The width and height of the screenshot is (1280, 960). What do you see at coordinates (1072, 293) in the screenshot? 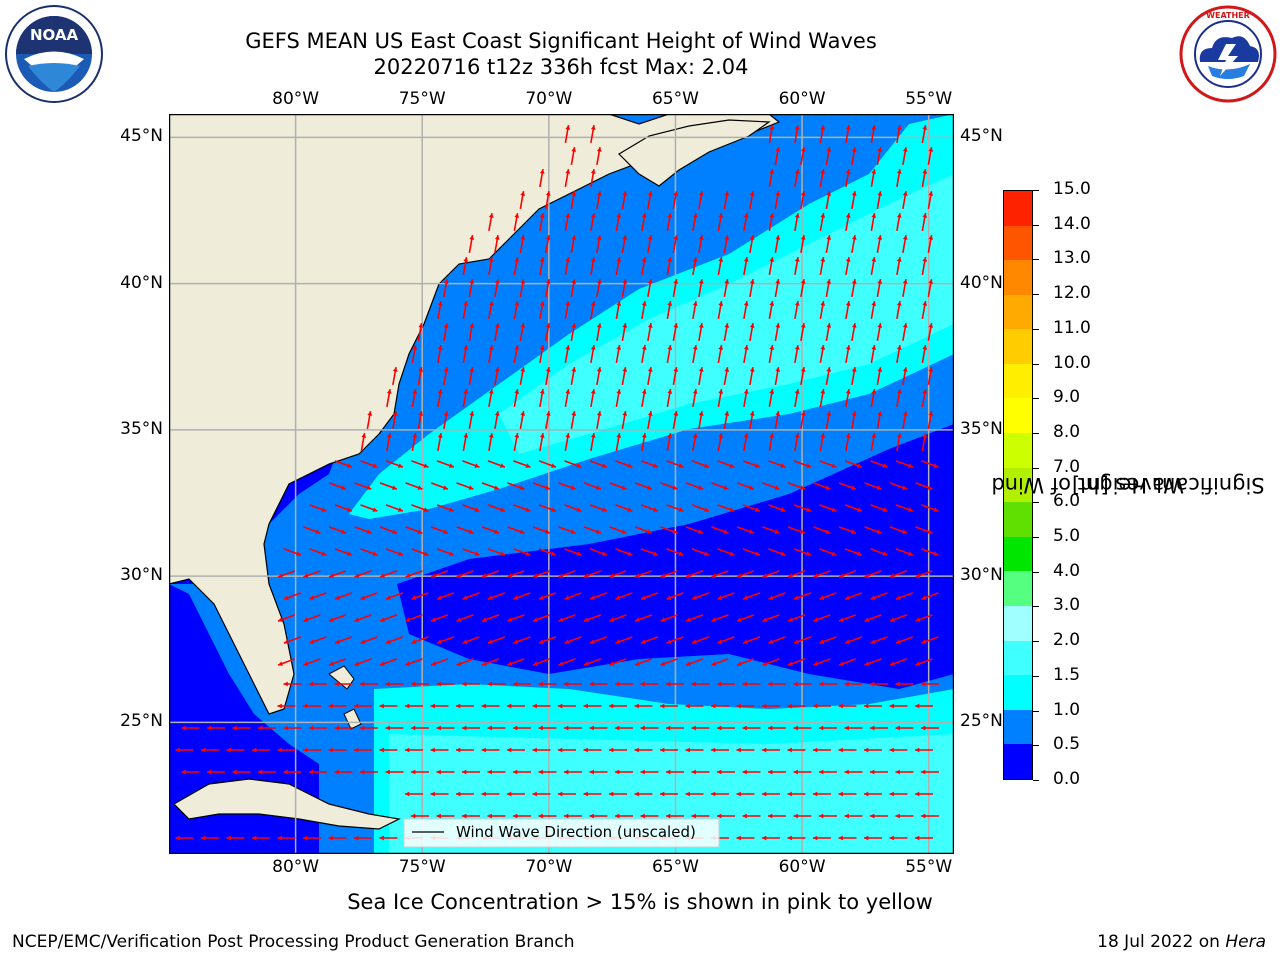
I see `colorbar-tick-label: 12.0` at bounding box center [1072, 293].